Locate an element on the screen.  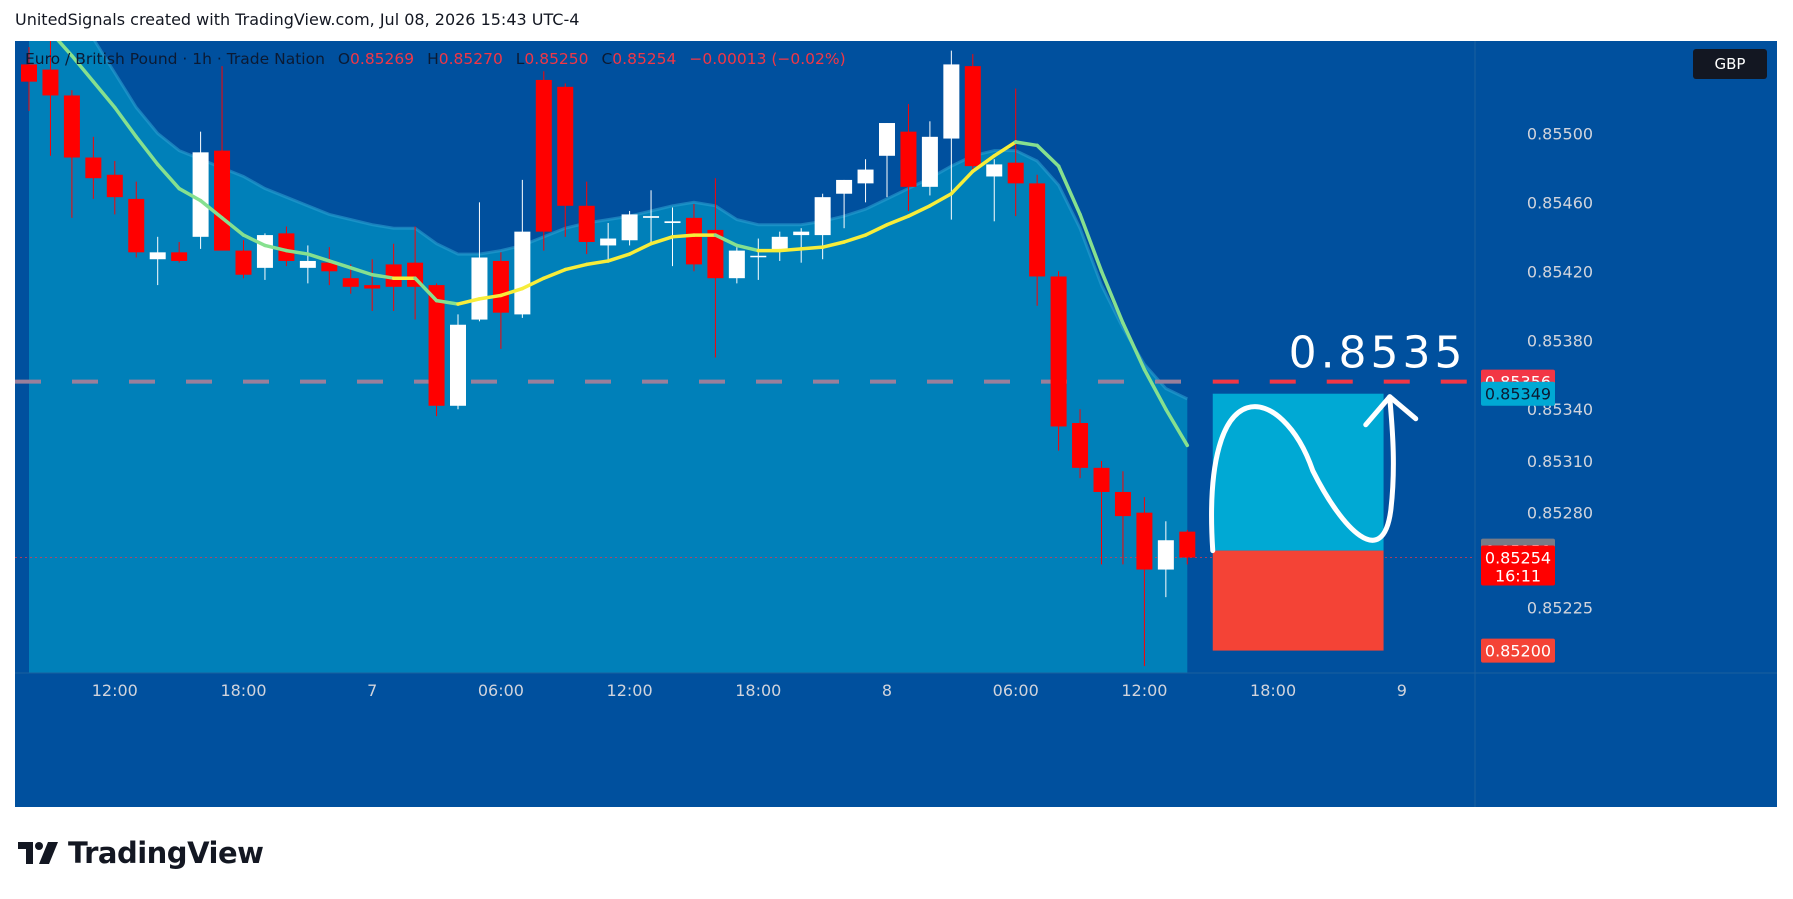
tradingview-logo-text: TradingView is located at coordinates (166, 853).